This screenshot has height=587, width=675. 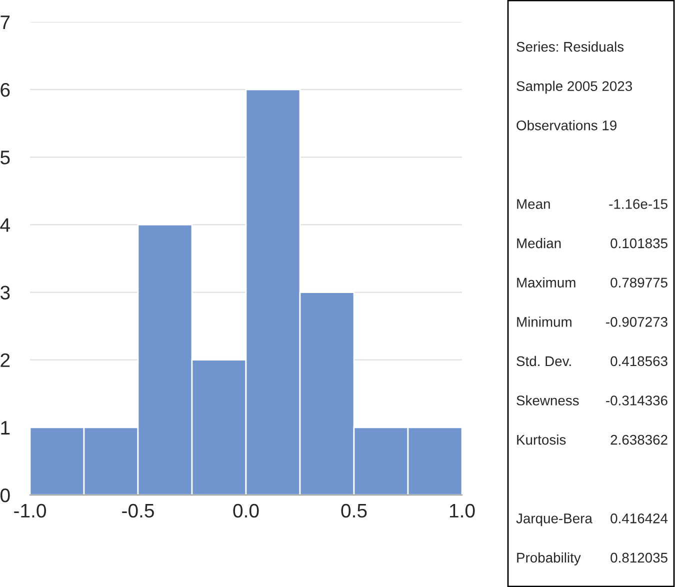 What do you see at coordinates (574, 87) in the screenshot?
I see `text: Sample 2005 2023` at bounding box center [574, 87].